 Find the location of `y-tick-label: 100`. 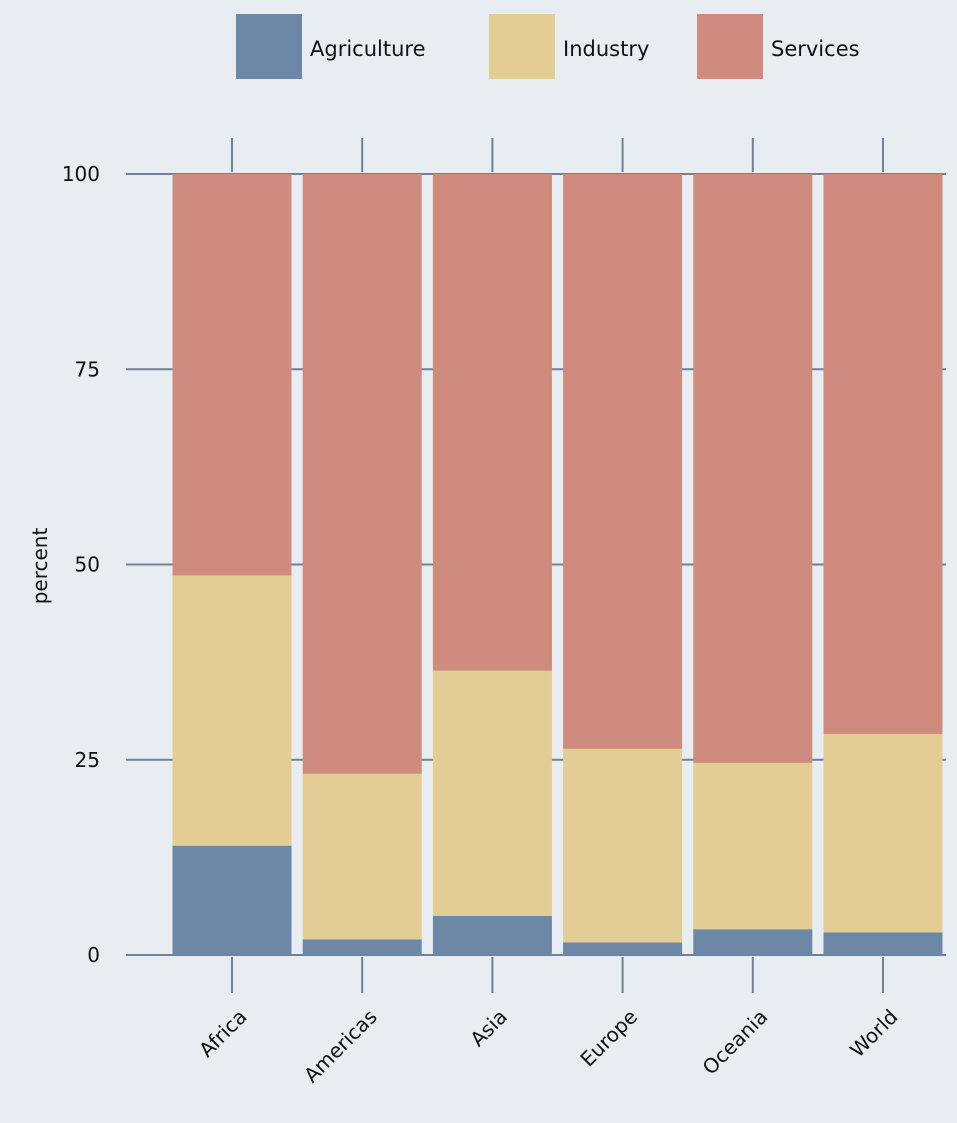

y-tick-label: 100 is located at coordinates (81, 174).